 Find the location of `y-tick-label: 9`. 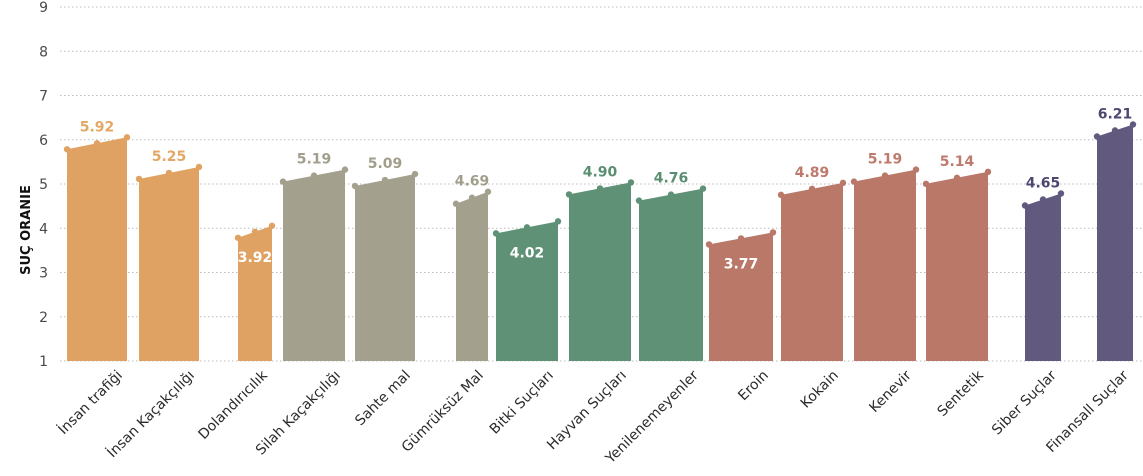

y-tick-label: 9 is located at coordinates (43, 8).